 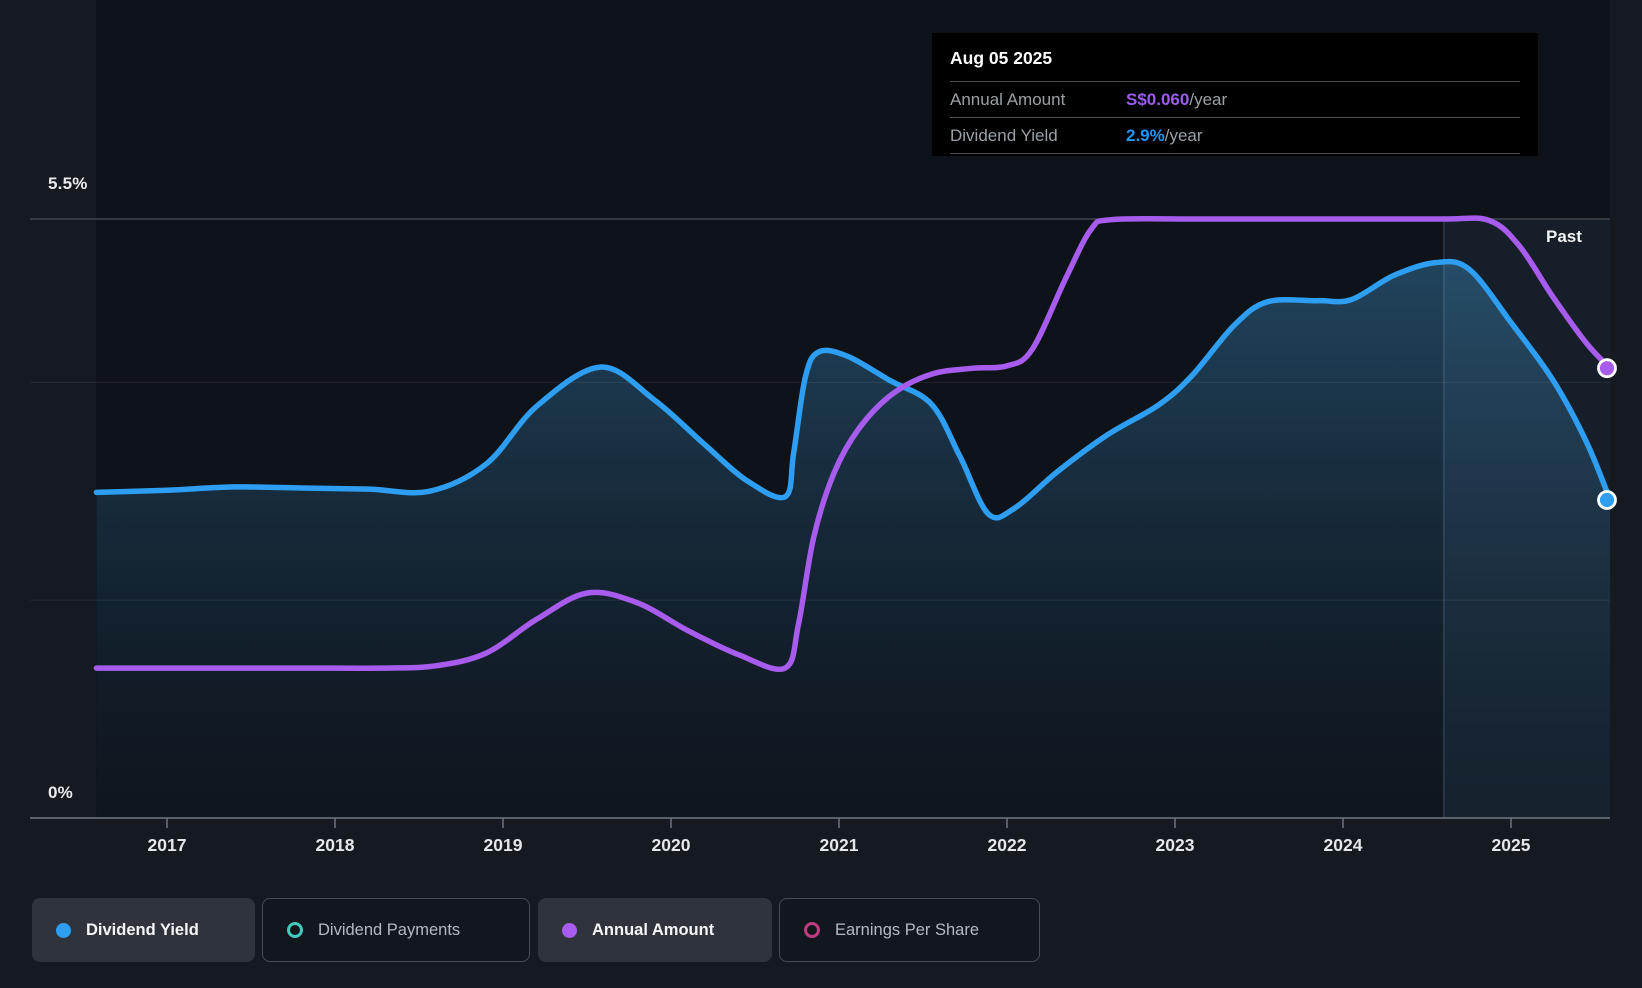 I want to click on tooltip-label: Annual Amount, so click(x=1008, y=99).